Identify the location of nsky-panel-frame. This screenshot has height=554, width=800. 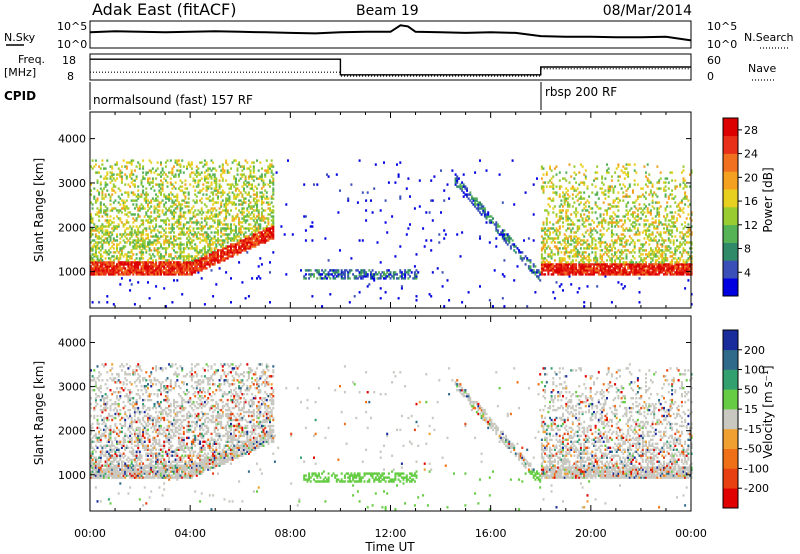
(390, 34).